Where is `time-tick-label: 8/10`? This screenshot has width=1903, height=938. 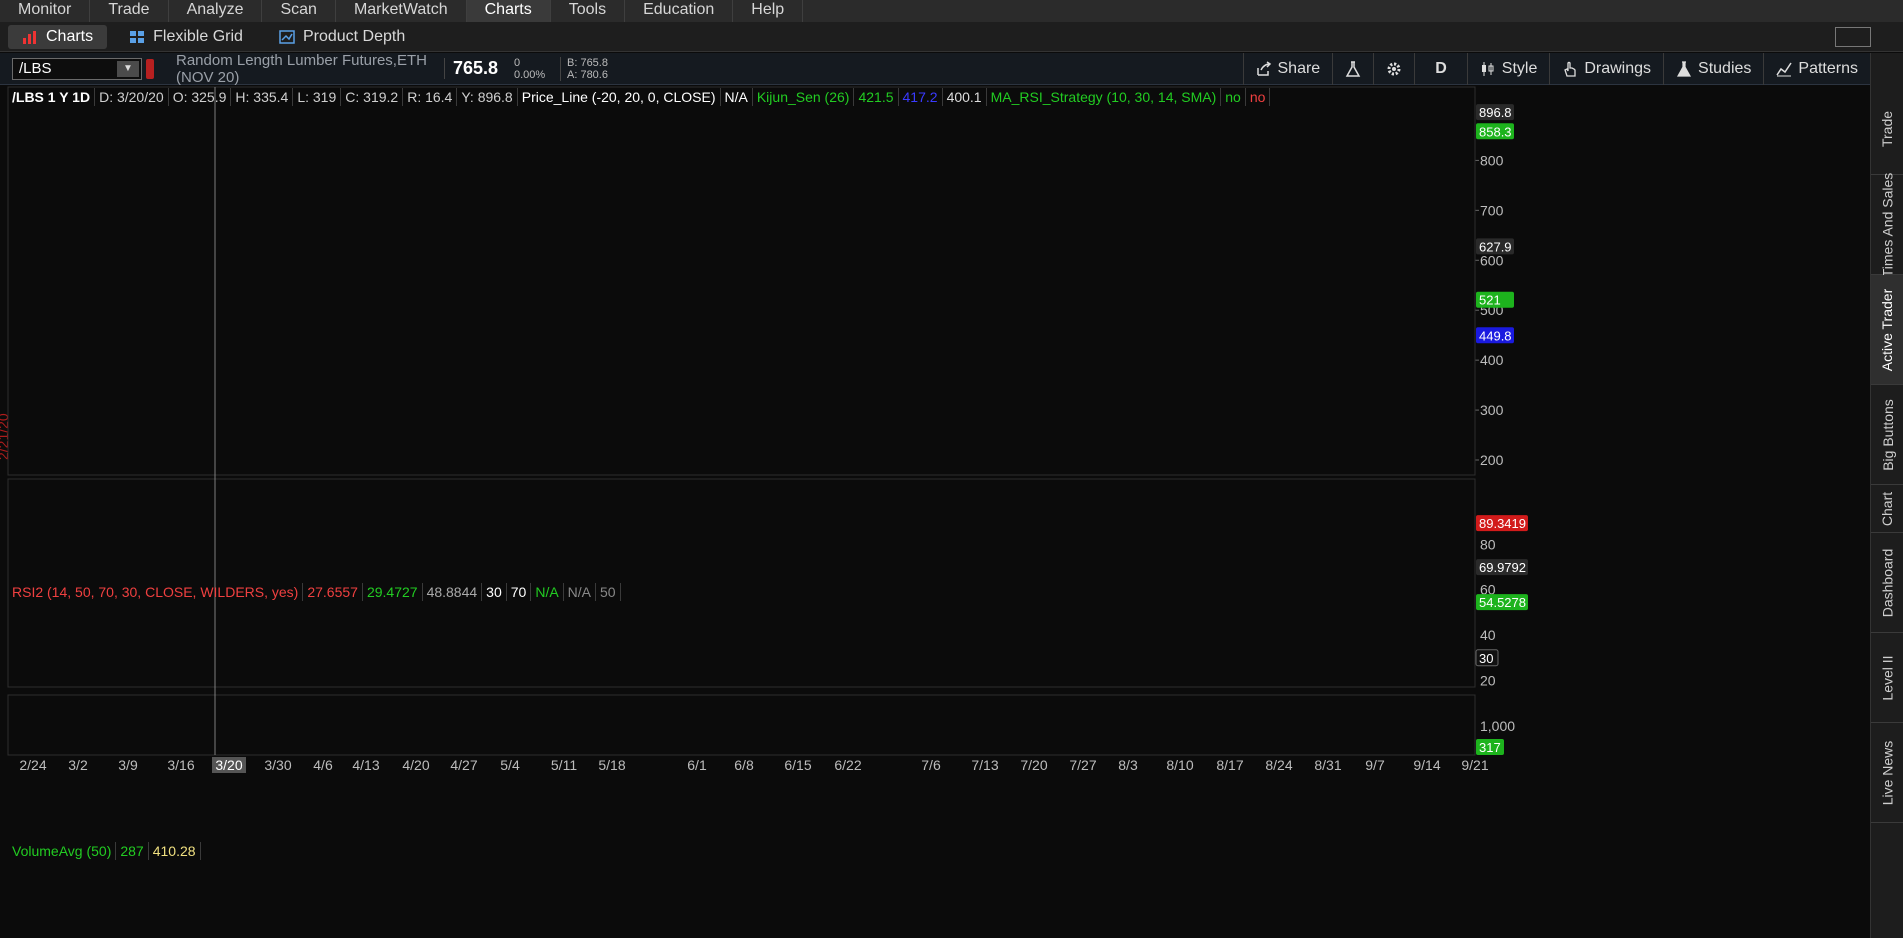
time-tick-label: 8/10 is located at coordinates (1179, 765).